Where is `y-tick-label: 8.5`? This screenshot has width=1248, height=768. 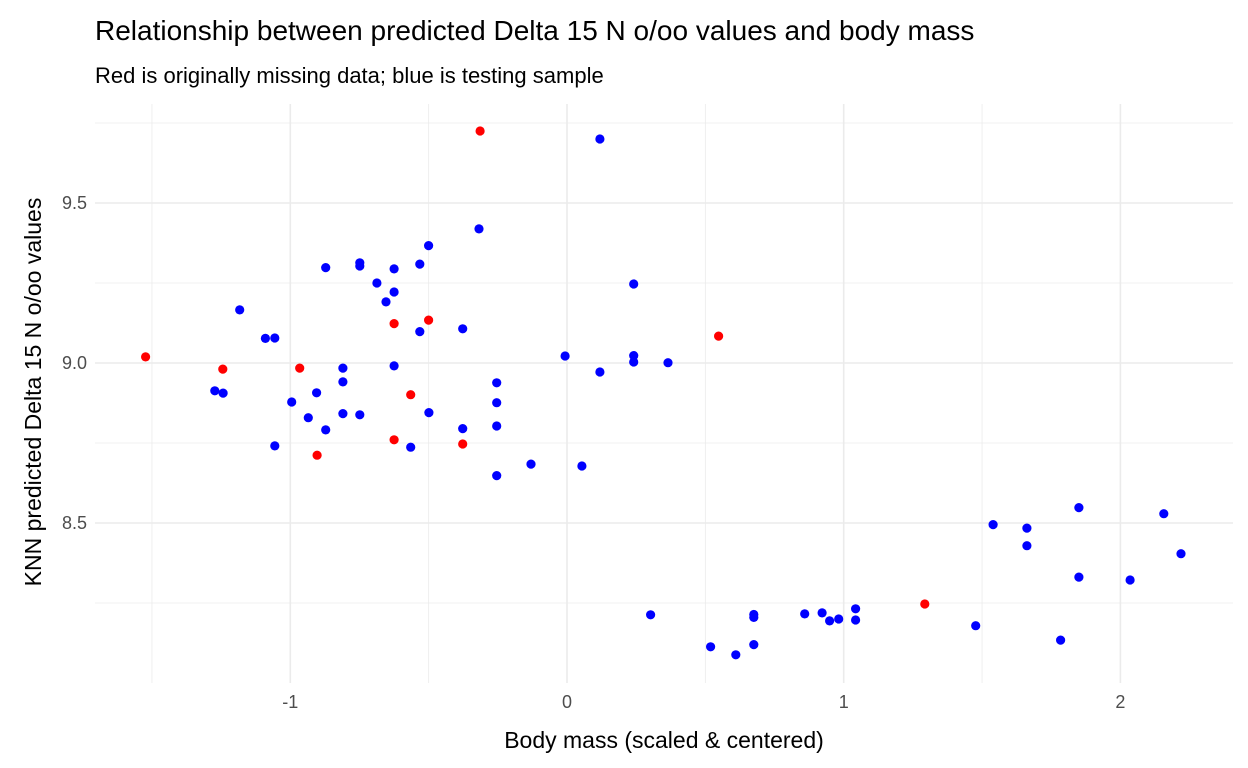
y-tick-label: 8.5 is located at coordinates (74, 523).